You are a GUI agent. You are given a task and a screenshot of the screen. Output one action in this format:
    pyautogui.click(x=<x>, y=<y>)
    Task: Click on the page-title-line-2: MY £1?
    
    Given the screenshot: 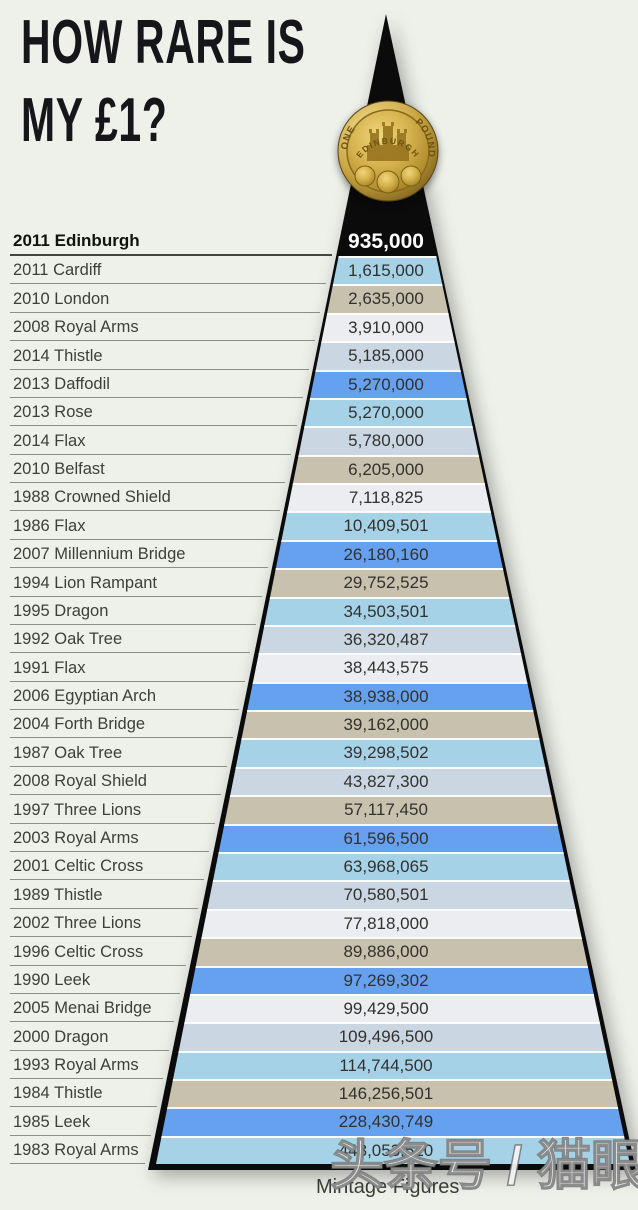 What is the action you would take?
    pyautogui.click(x=94, y=120)
    